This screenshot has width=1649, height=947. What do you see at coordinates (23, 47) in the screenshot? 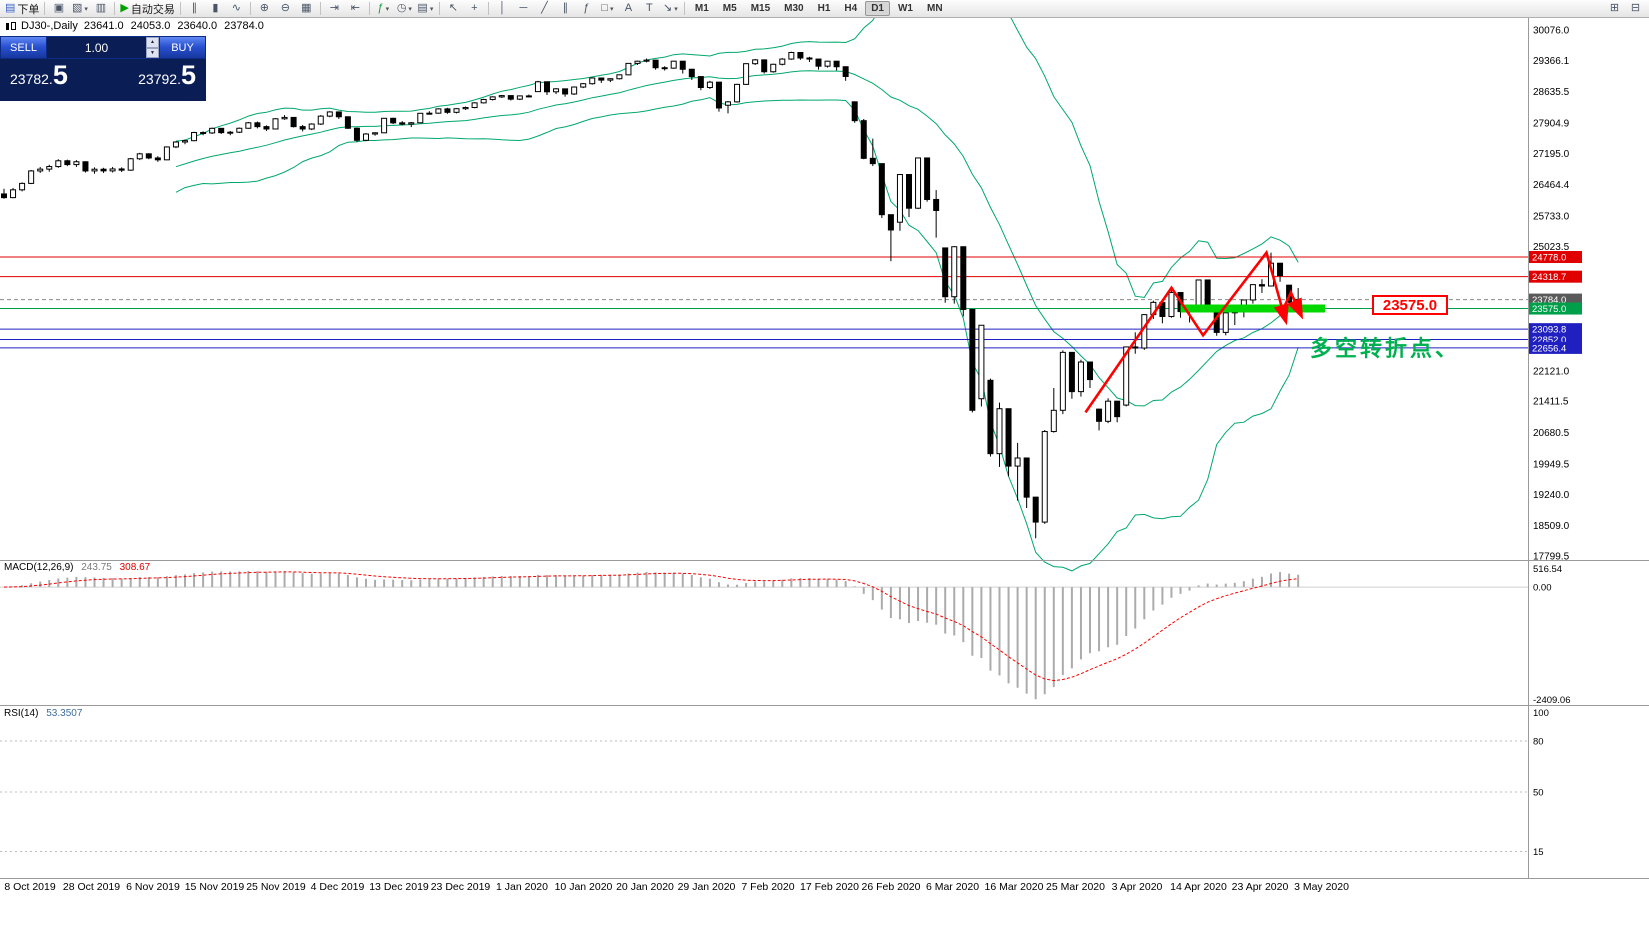
I see `sell-button: SELL` at bounding box center [23, 47].